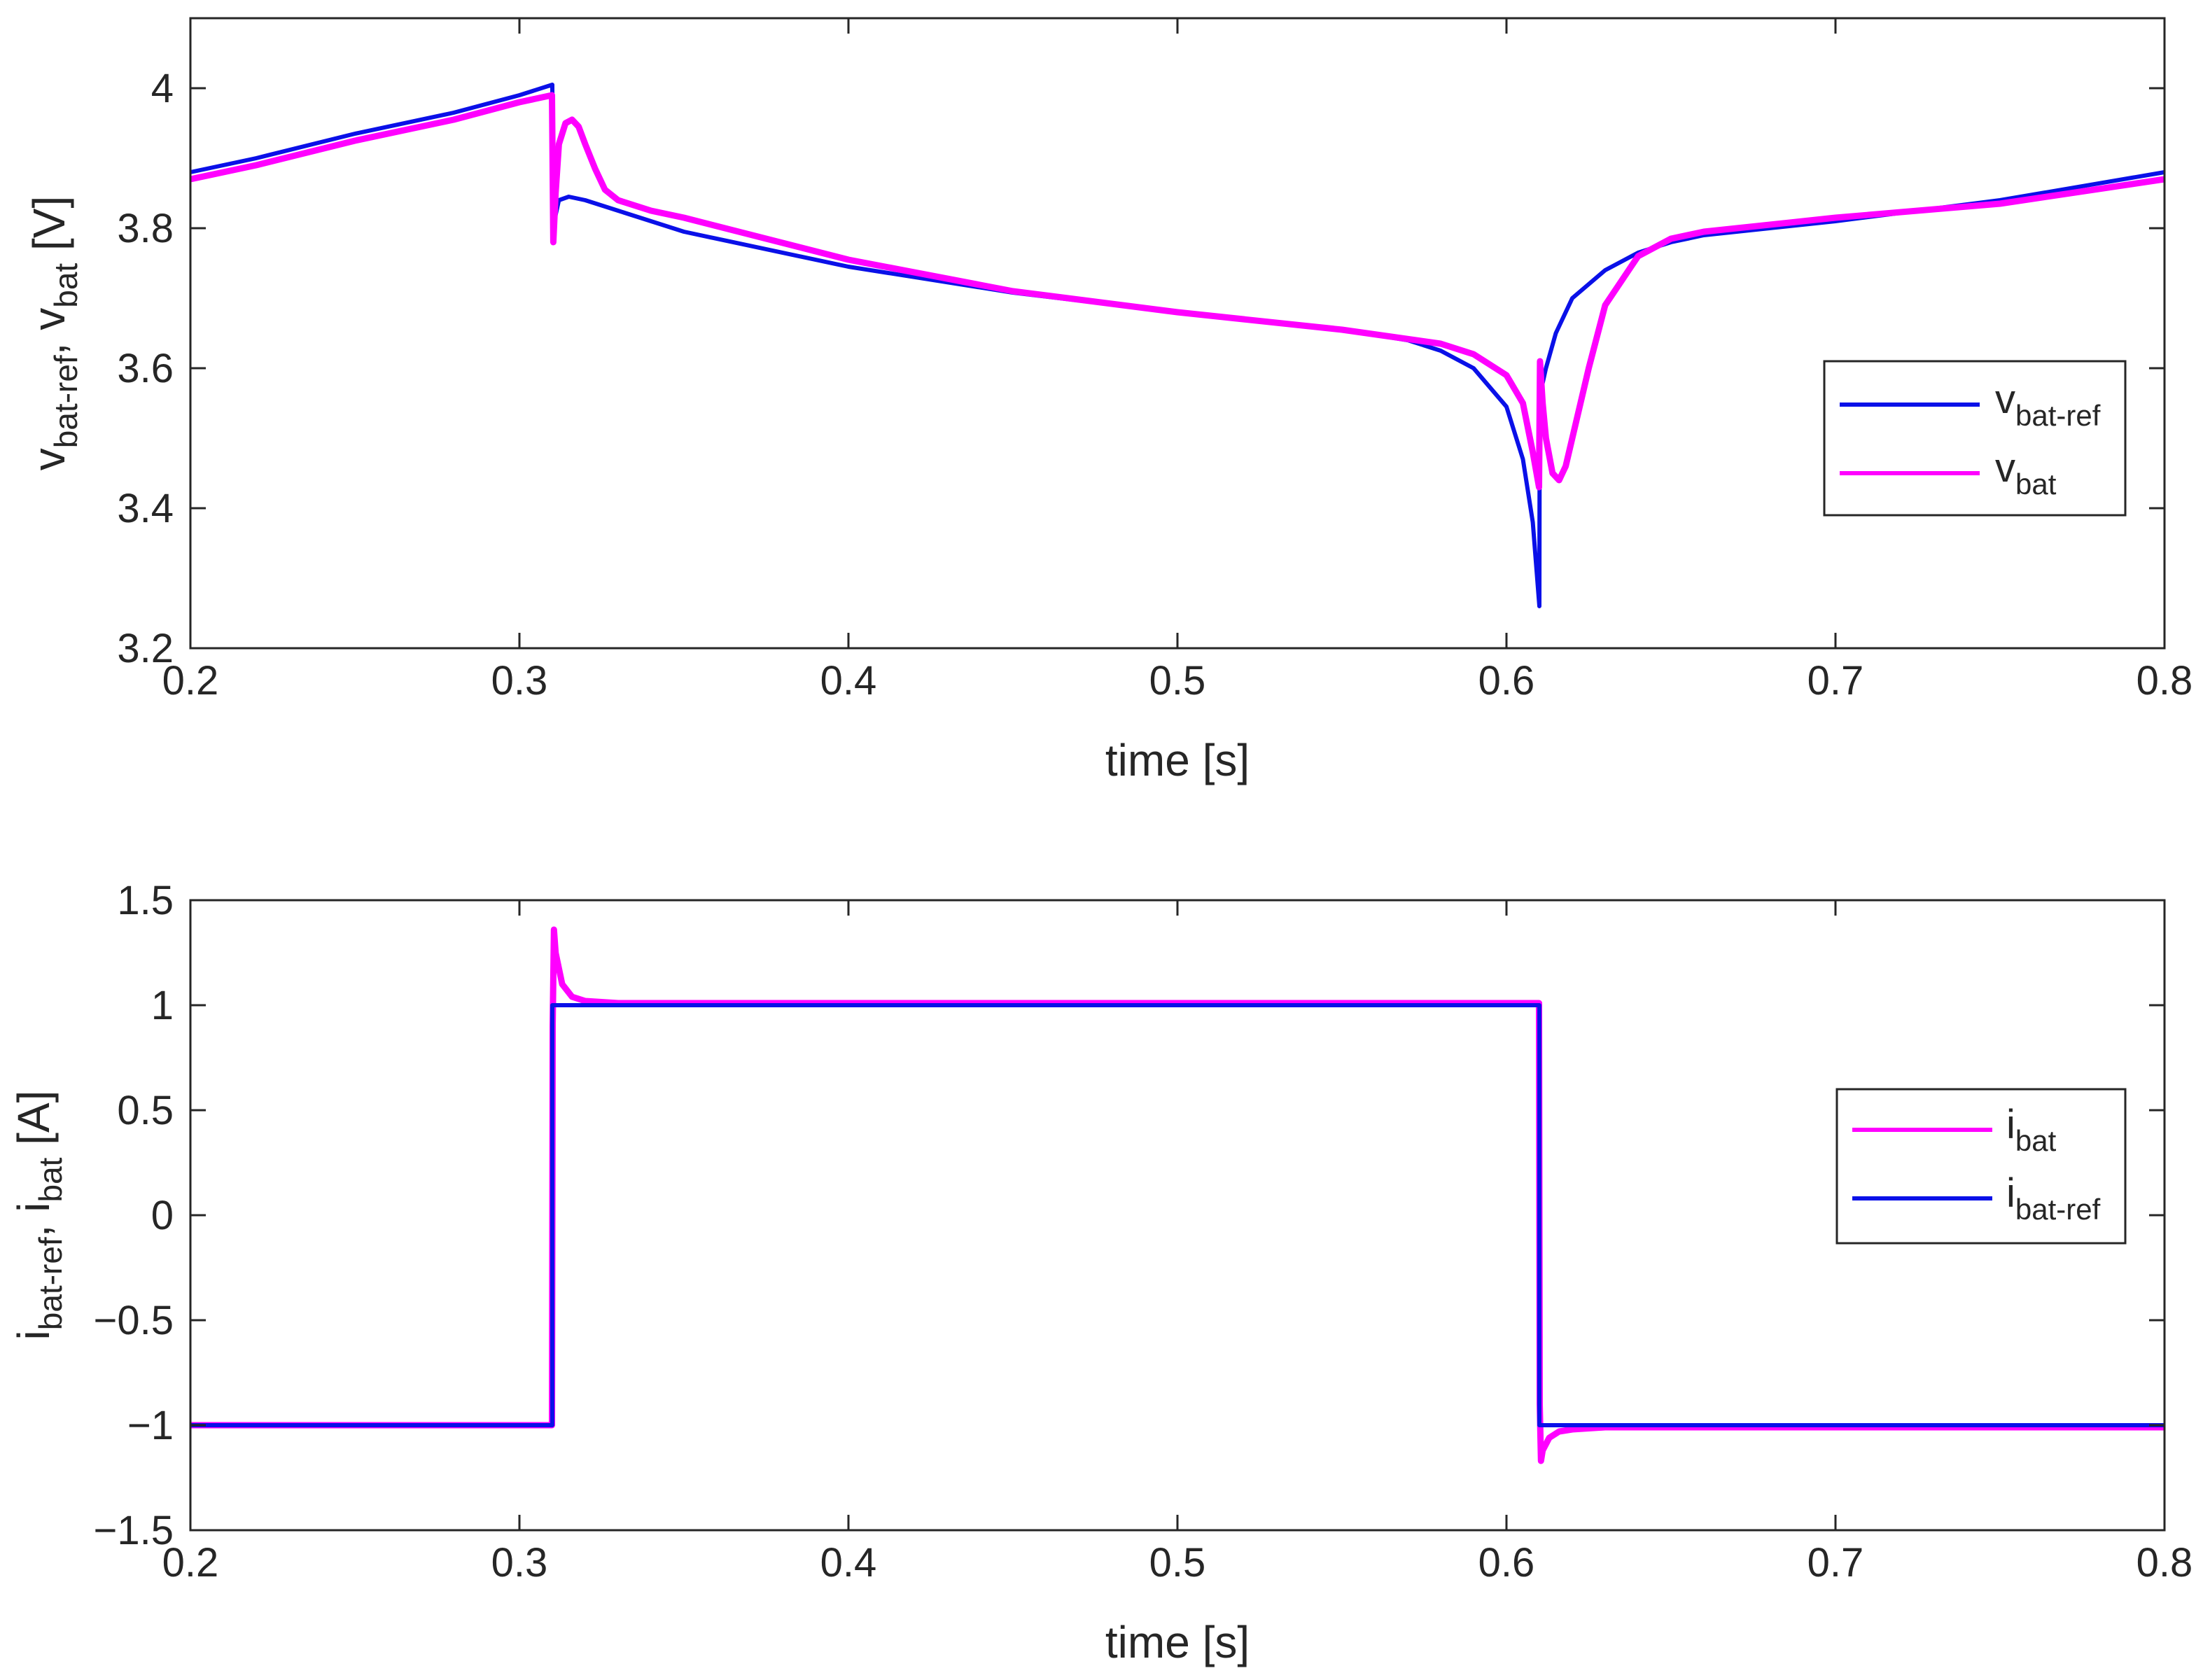  What do you see at coordinates (519, 1563) in the screenshot?
I see `current-xtick-label-1: 0.3` at bounding box center [519, 1563].